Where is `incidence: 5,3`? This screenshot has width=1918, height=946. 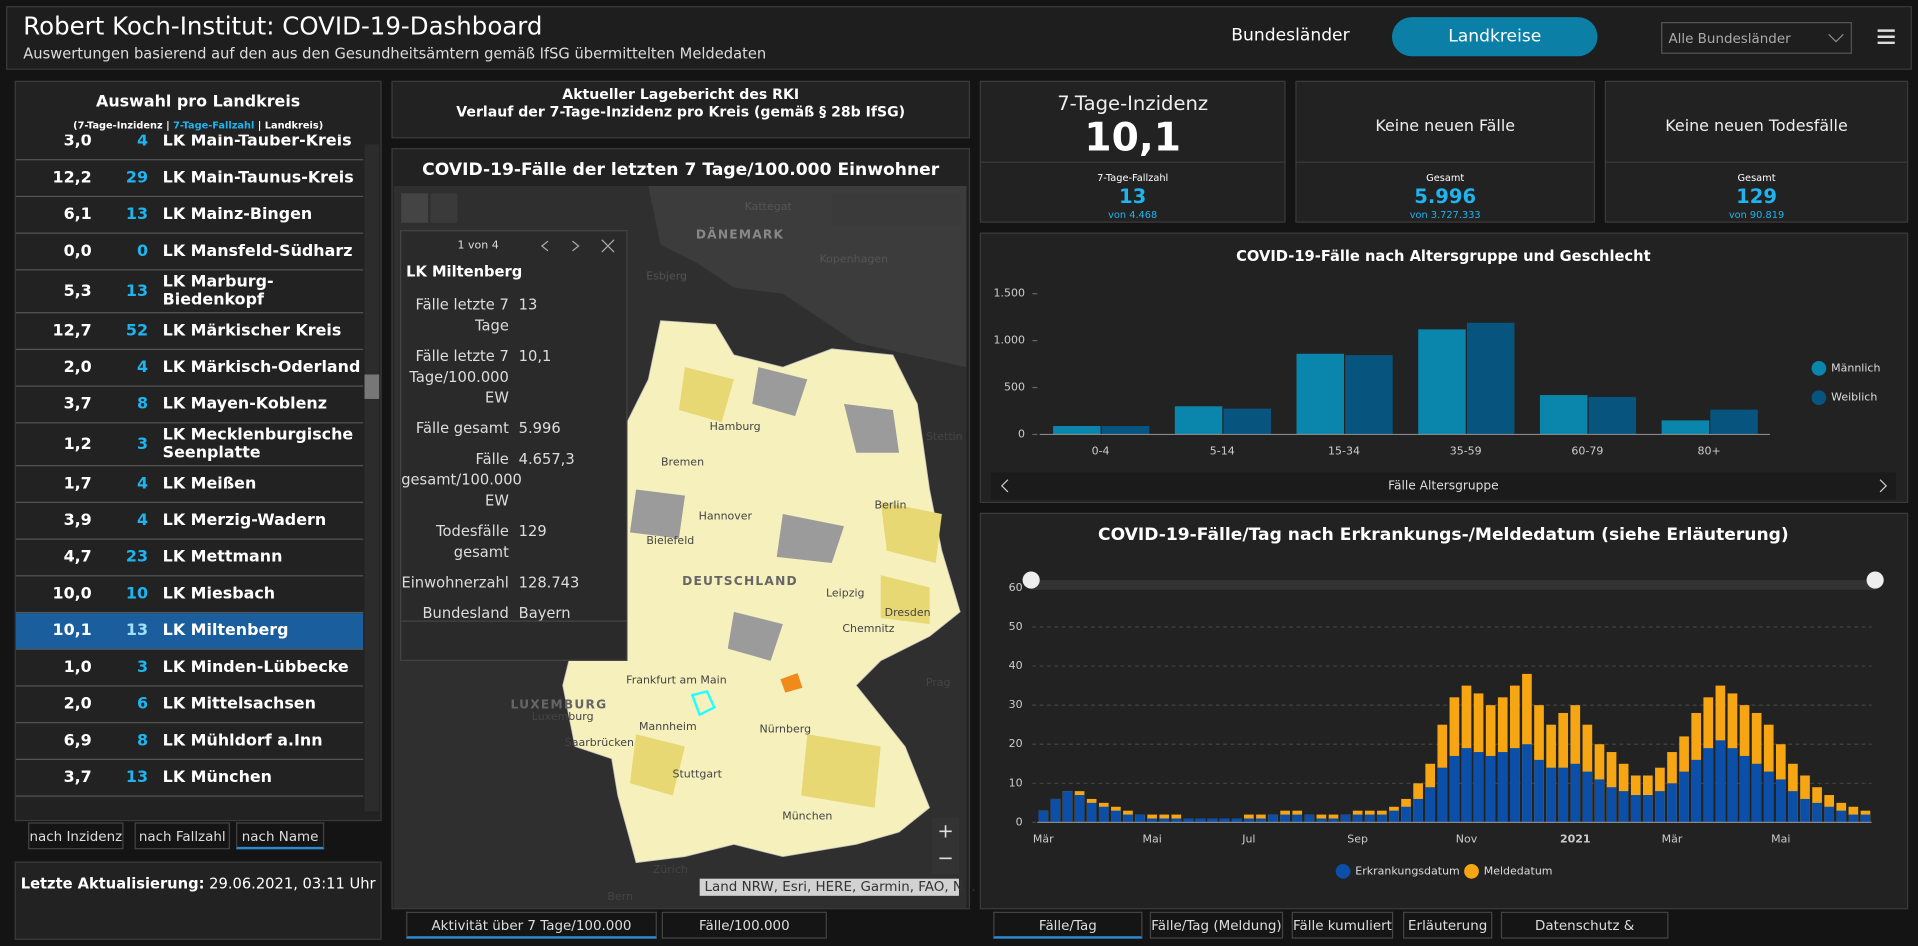
incidence: 5,3 is located at coordinates (77, 291).